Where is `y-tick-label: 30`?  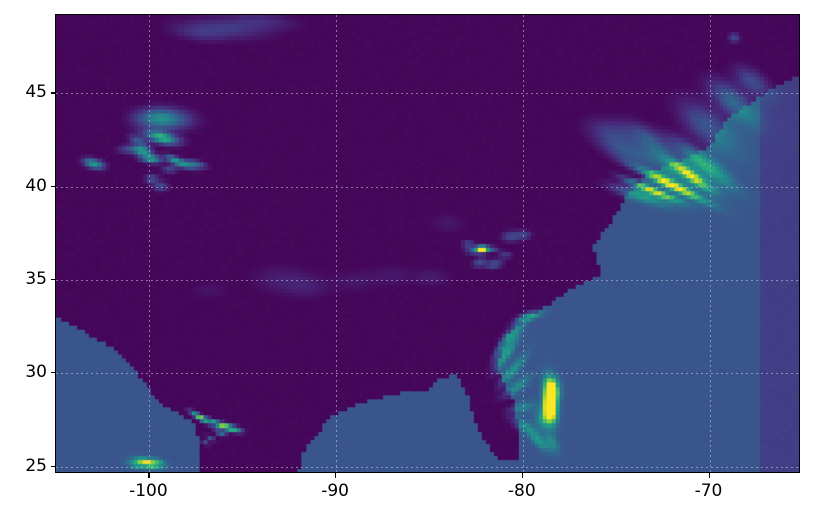 y-tick-label: 30 is located at coordinates (36, 372).